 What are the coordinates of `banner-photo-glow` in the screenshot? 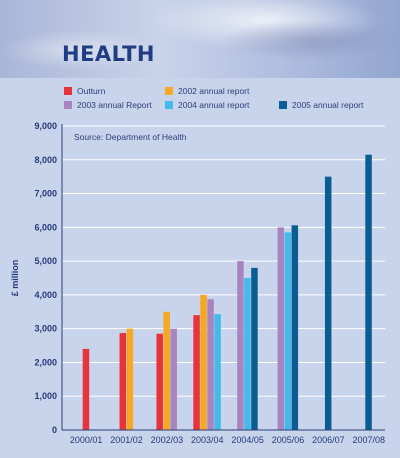 It's located at (80, 50).